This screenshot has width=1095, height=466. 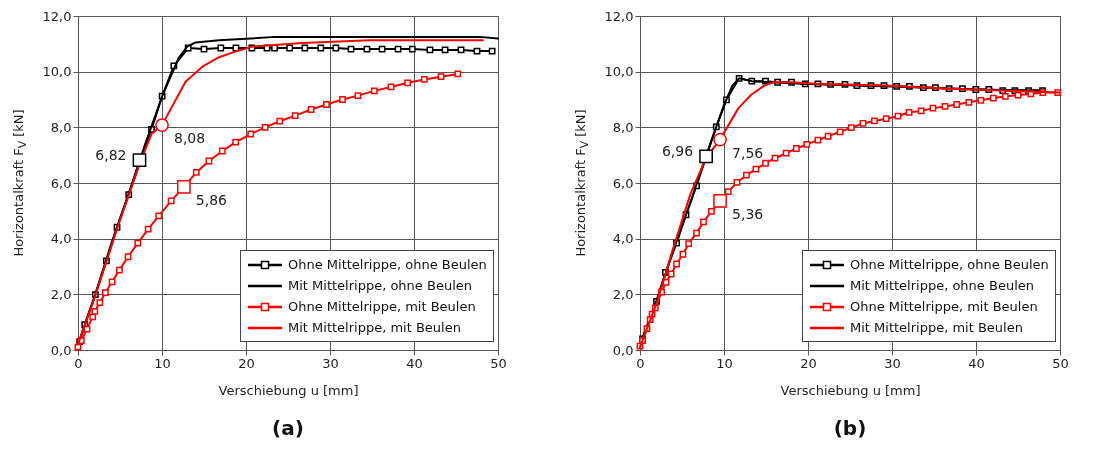 What do you see at coordinates (748, 152) in the screenshot?
I see `data-label: 7,56` at bounding box center [748, 152].